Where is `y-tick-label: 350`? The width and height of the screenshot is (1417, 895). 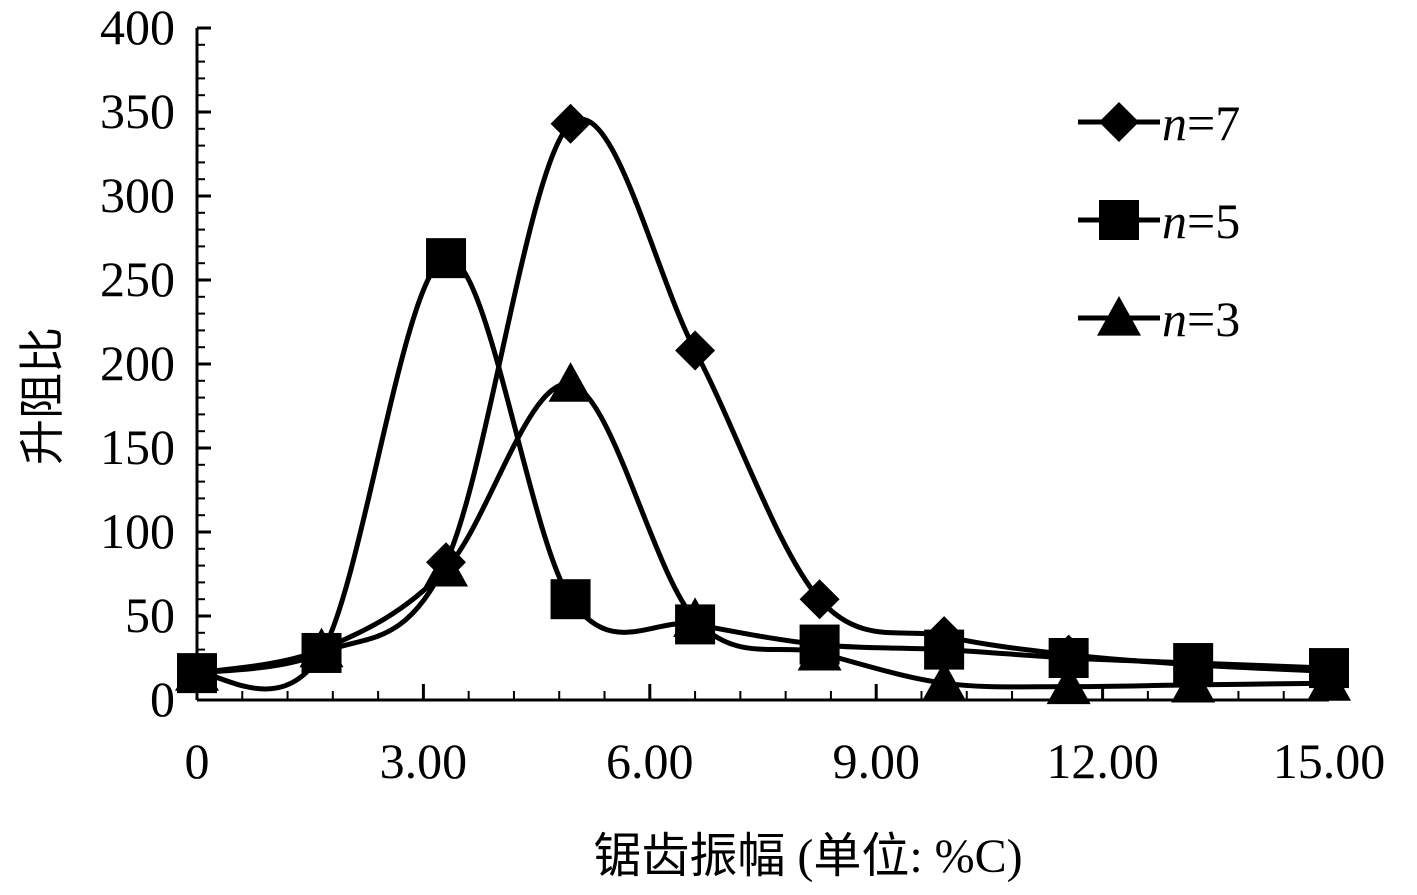
y-tick-label: 350 is located at coordinates (137, 111).